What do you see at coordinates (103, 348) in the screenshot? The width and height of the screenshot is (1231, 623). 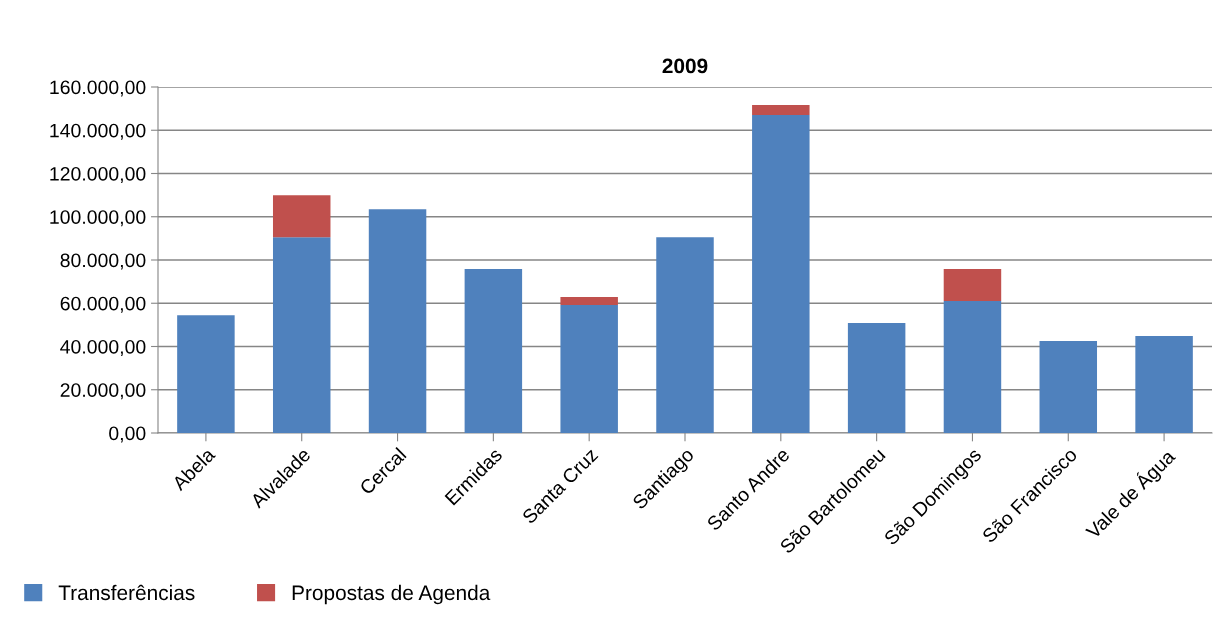 I see `y-tick-label: 40.000,00` at bounding box center [103, 348].